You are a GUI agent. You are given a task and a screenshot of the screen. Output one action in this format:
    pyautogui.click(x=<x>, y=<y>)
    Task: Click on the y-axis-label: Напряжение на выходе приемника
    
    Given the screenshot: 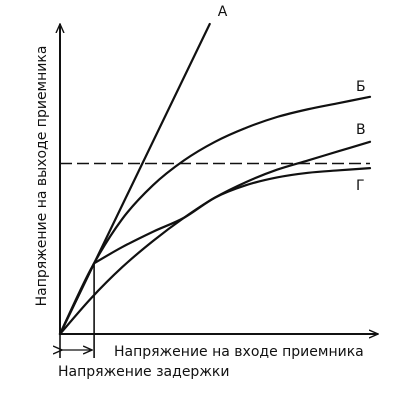 What is the action you would take?
    pyautogui.click(x=42, y=176)
    